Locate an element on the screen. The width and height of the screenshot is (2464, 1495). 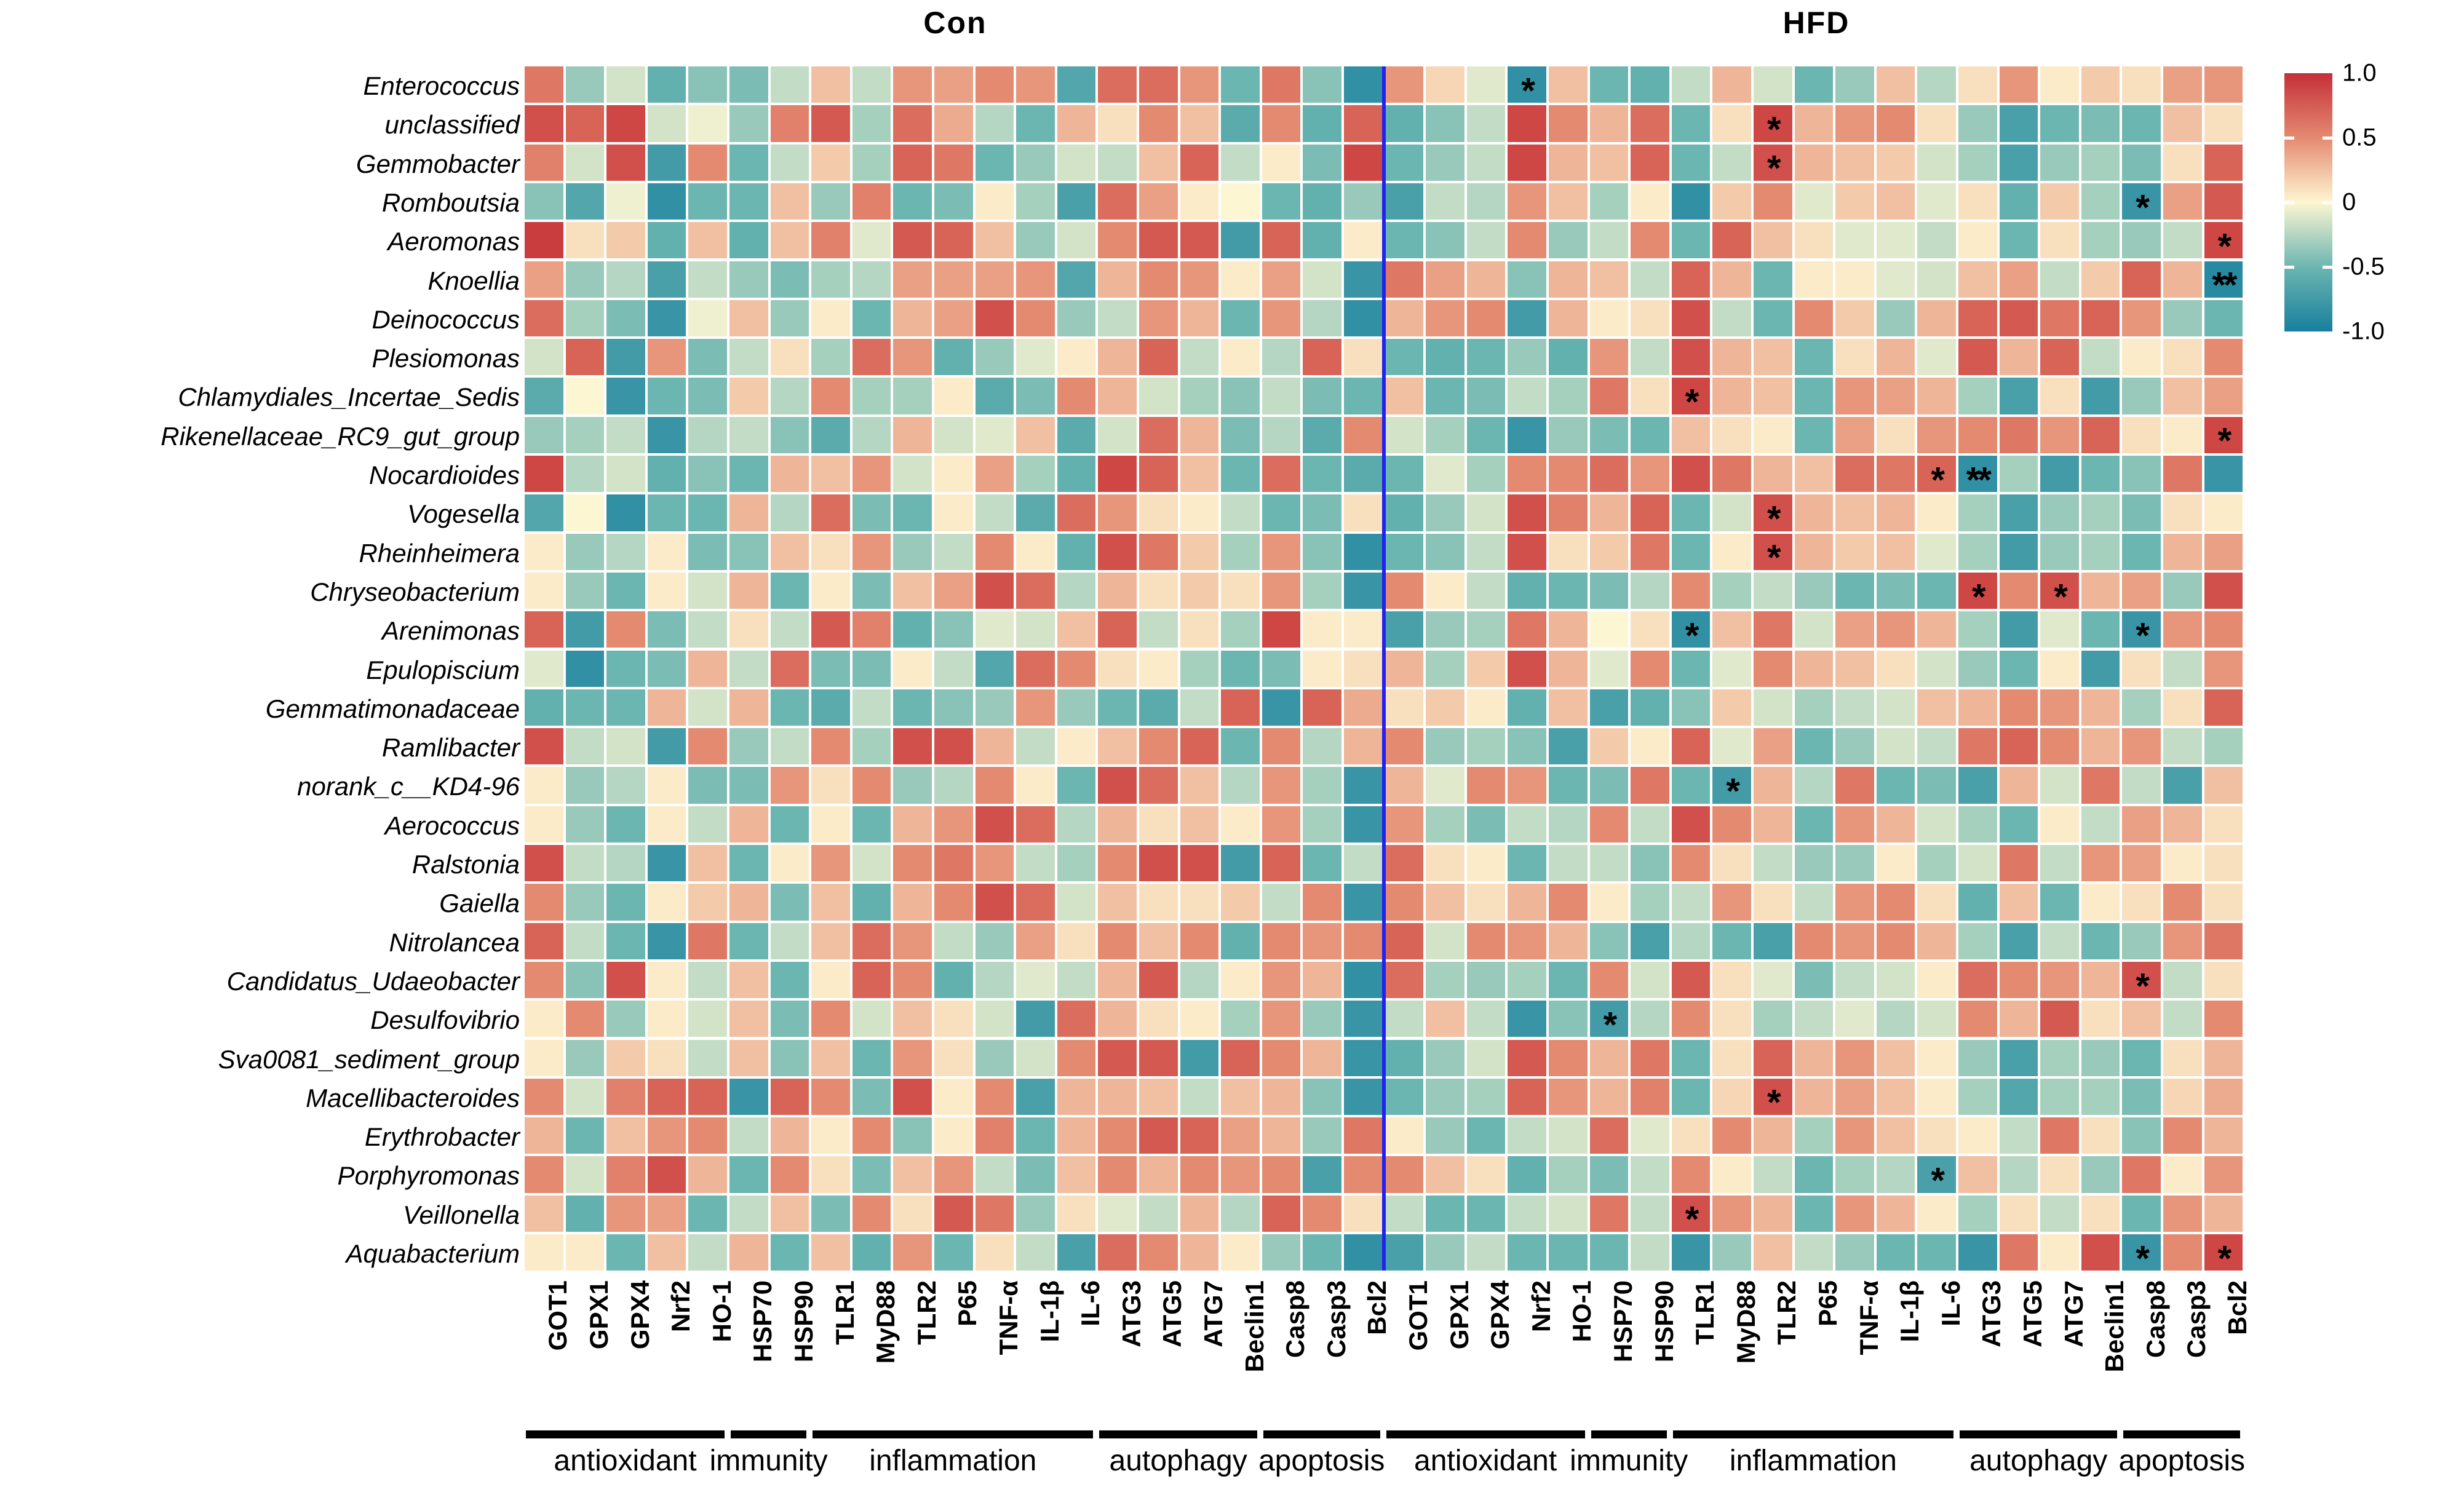
colorbar is located at coordinates (2308, 202).